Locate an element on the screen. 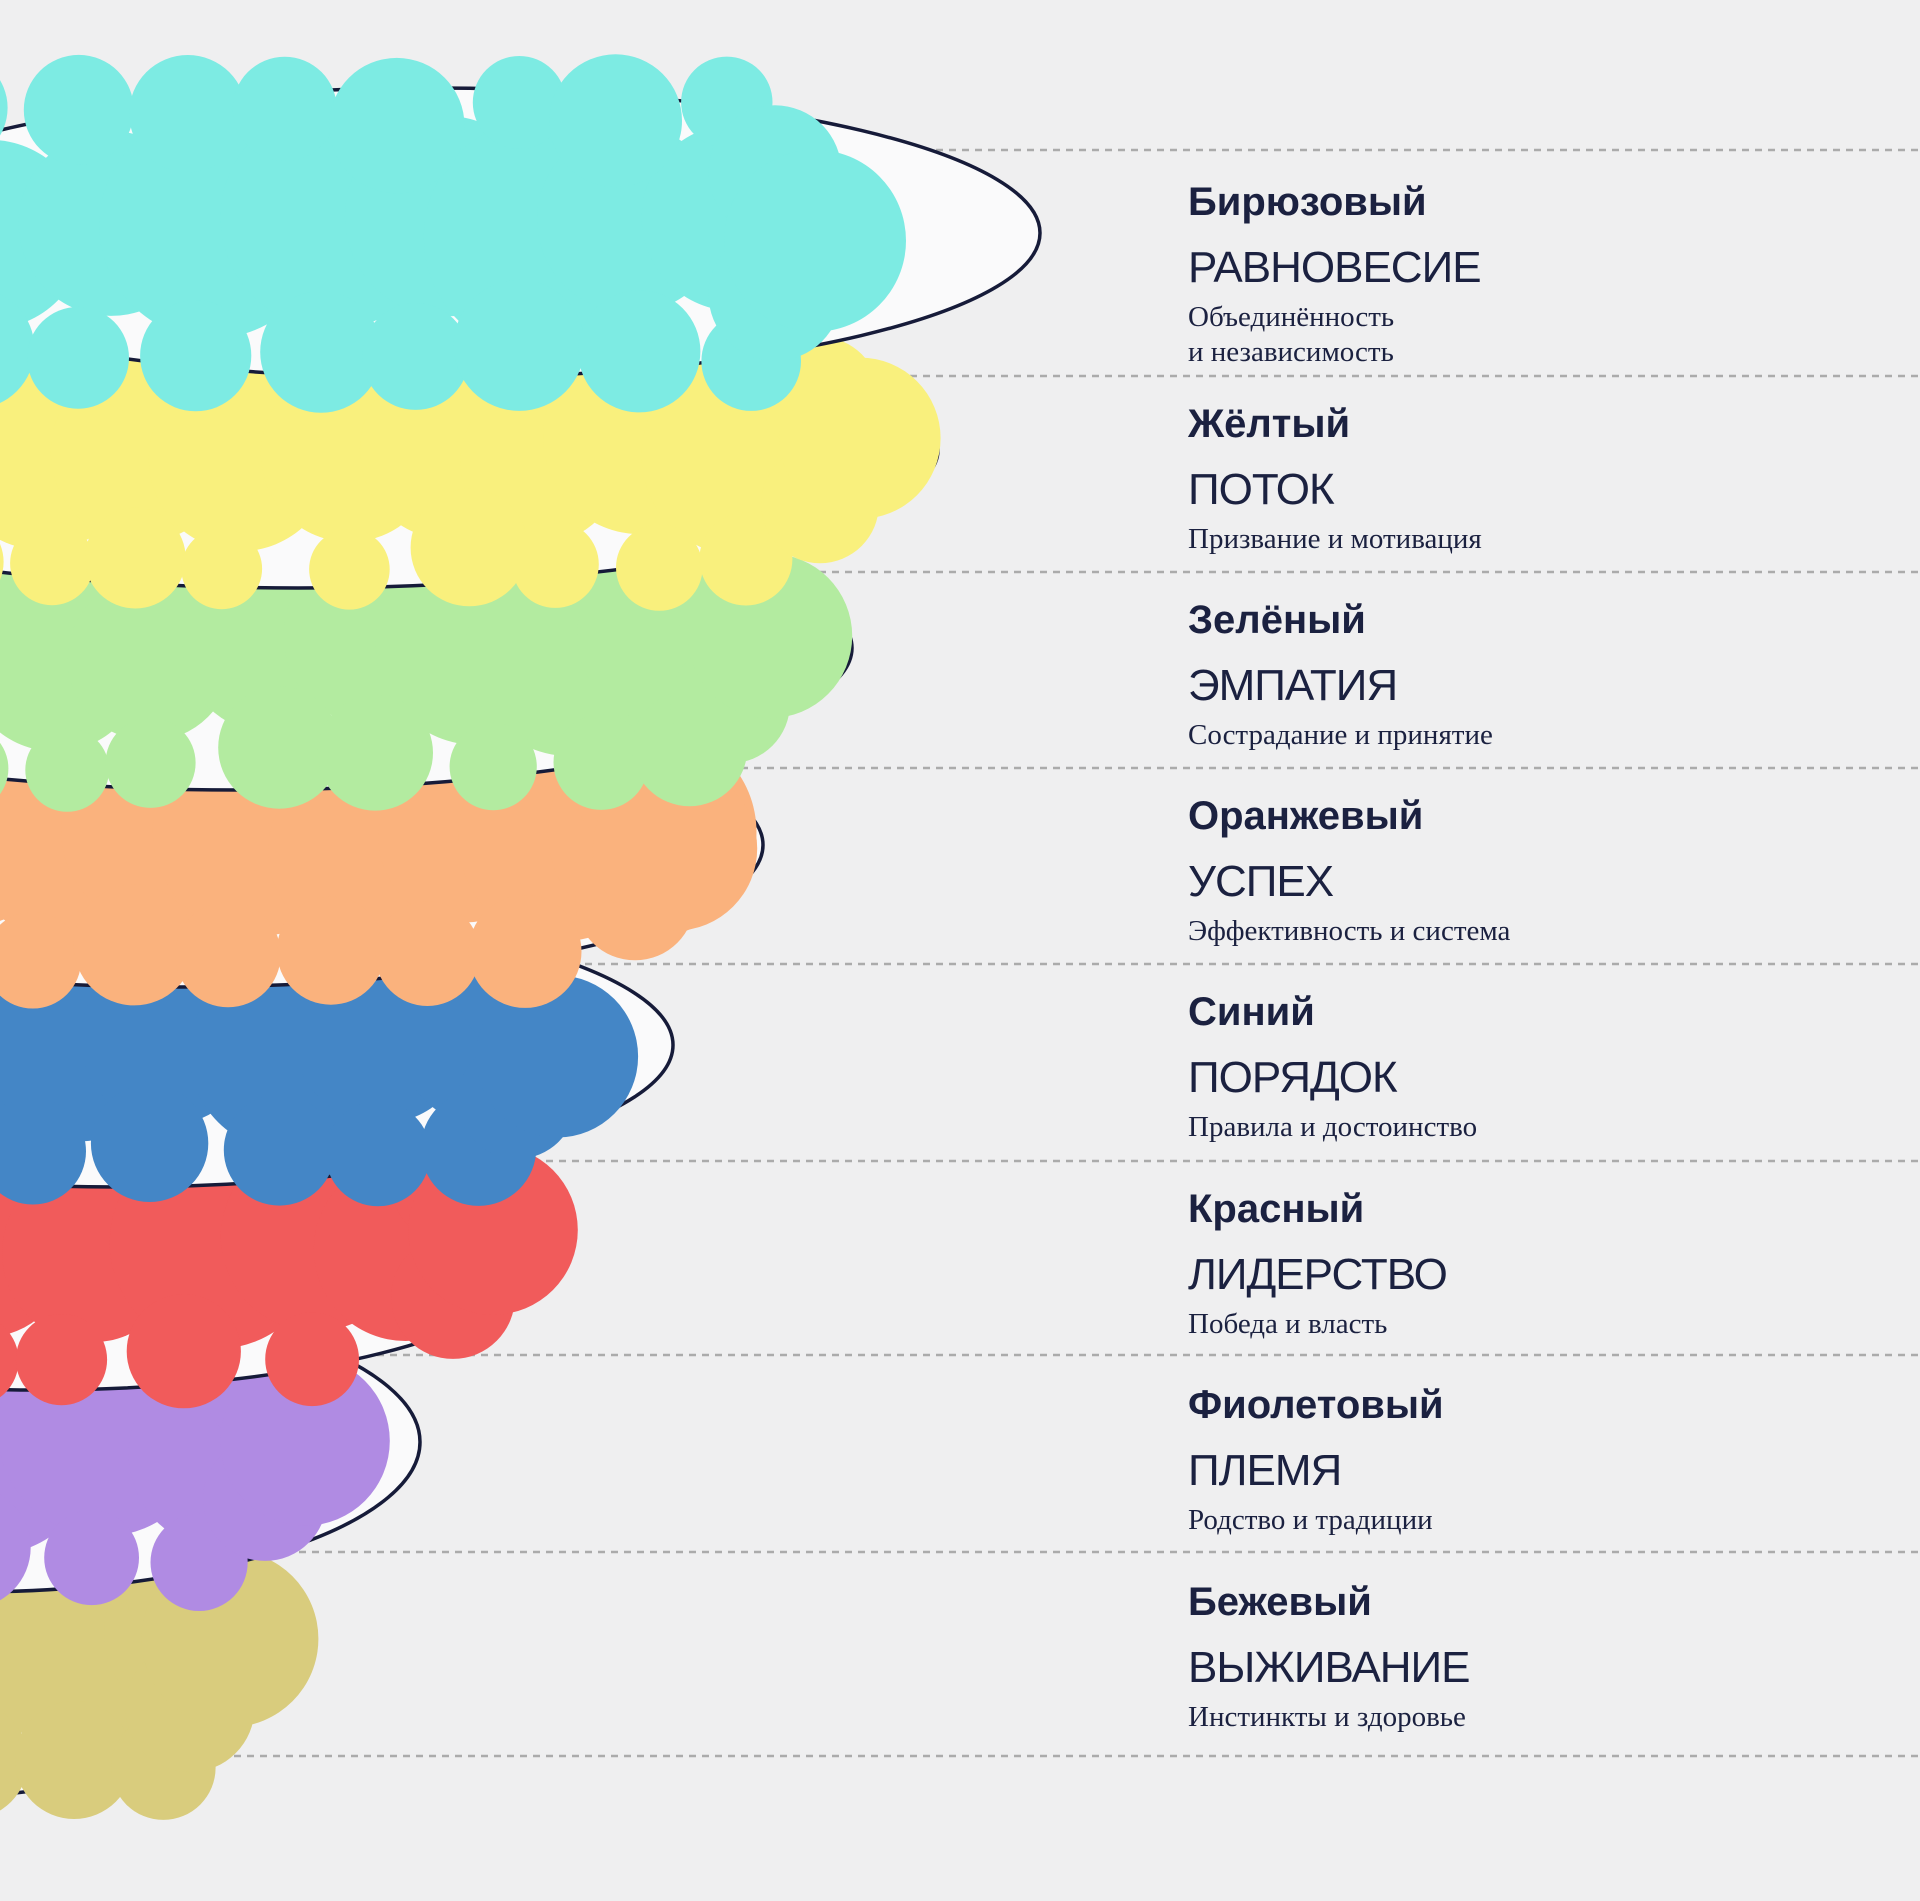  level-plate-turquoise is located at coordinates (521, 233).